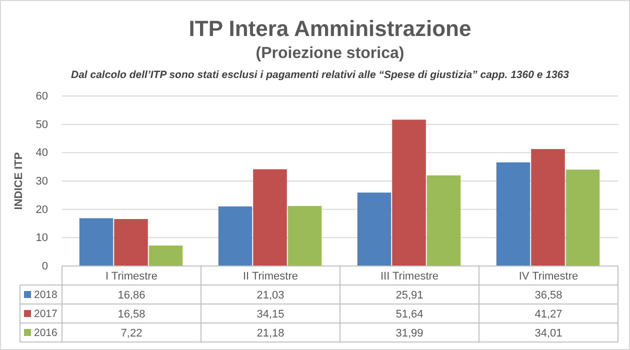 The image size is (630, 350). I want to click on y-tick-label: 20, so click(42, 210).